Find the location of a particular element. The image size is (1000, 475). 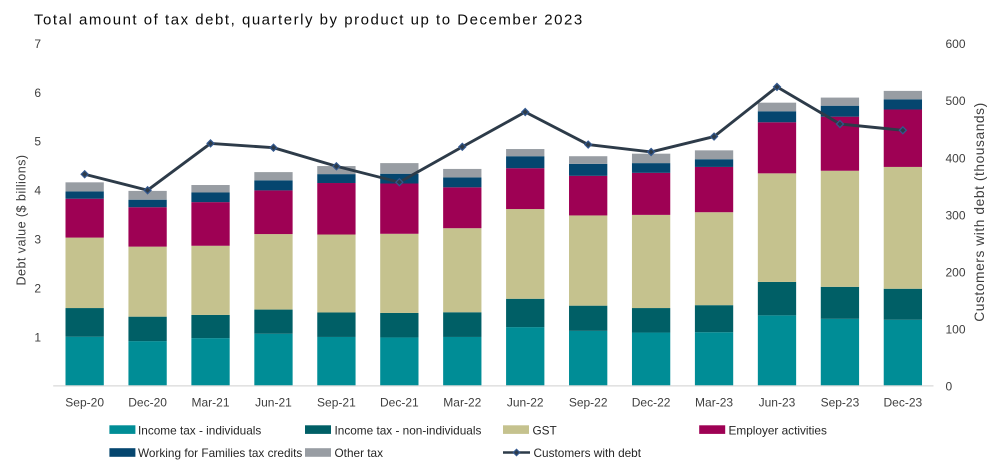

svg-text: Income tax - non-individuals is located at coordinates (408, 430).